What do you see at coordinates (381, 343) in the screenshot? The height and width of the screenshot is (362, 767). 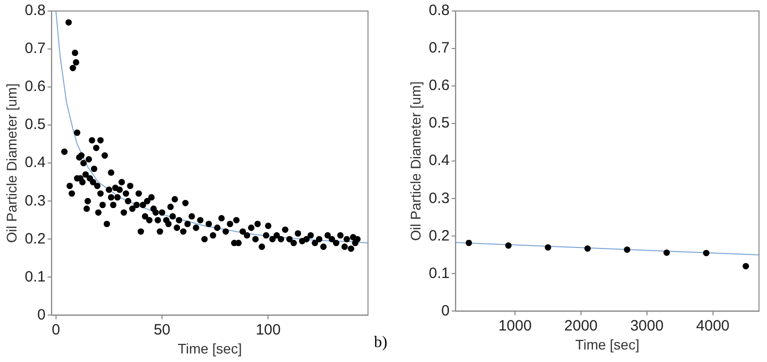 I see `text: b)` at bounding box center [381, 343].